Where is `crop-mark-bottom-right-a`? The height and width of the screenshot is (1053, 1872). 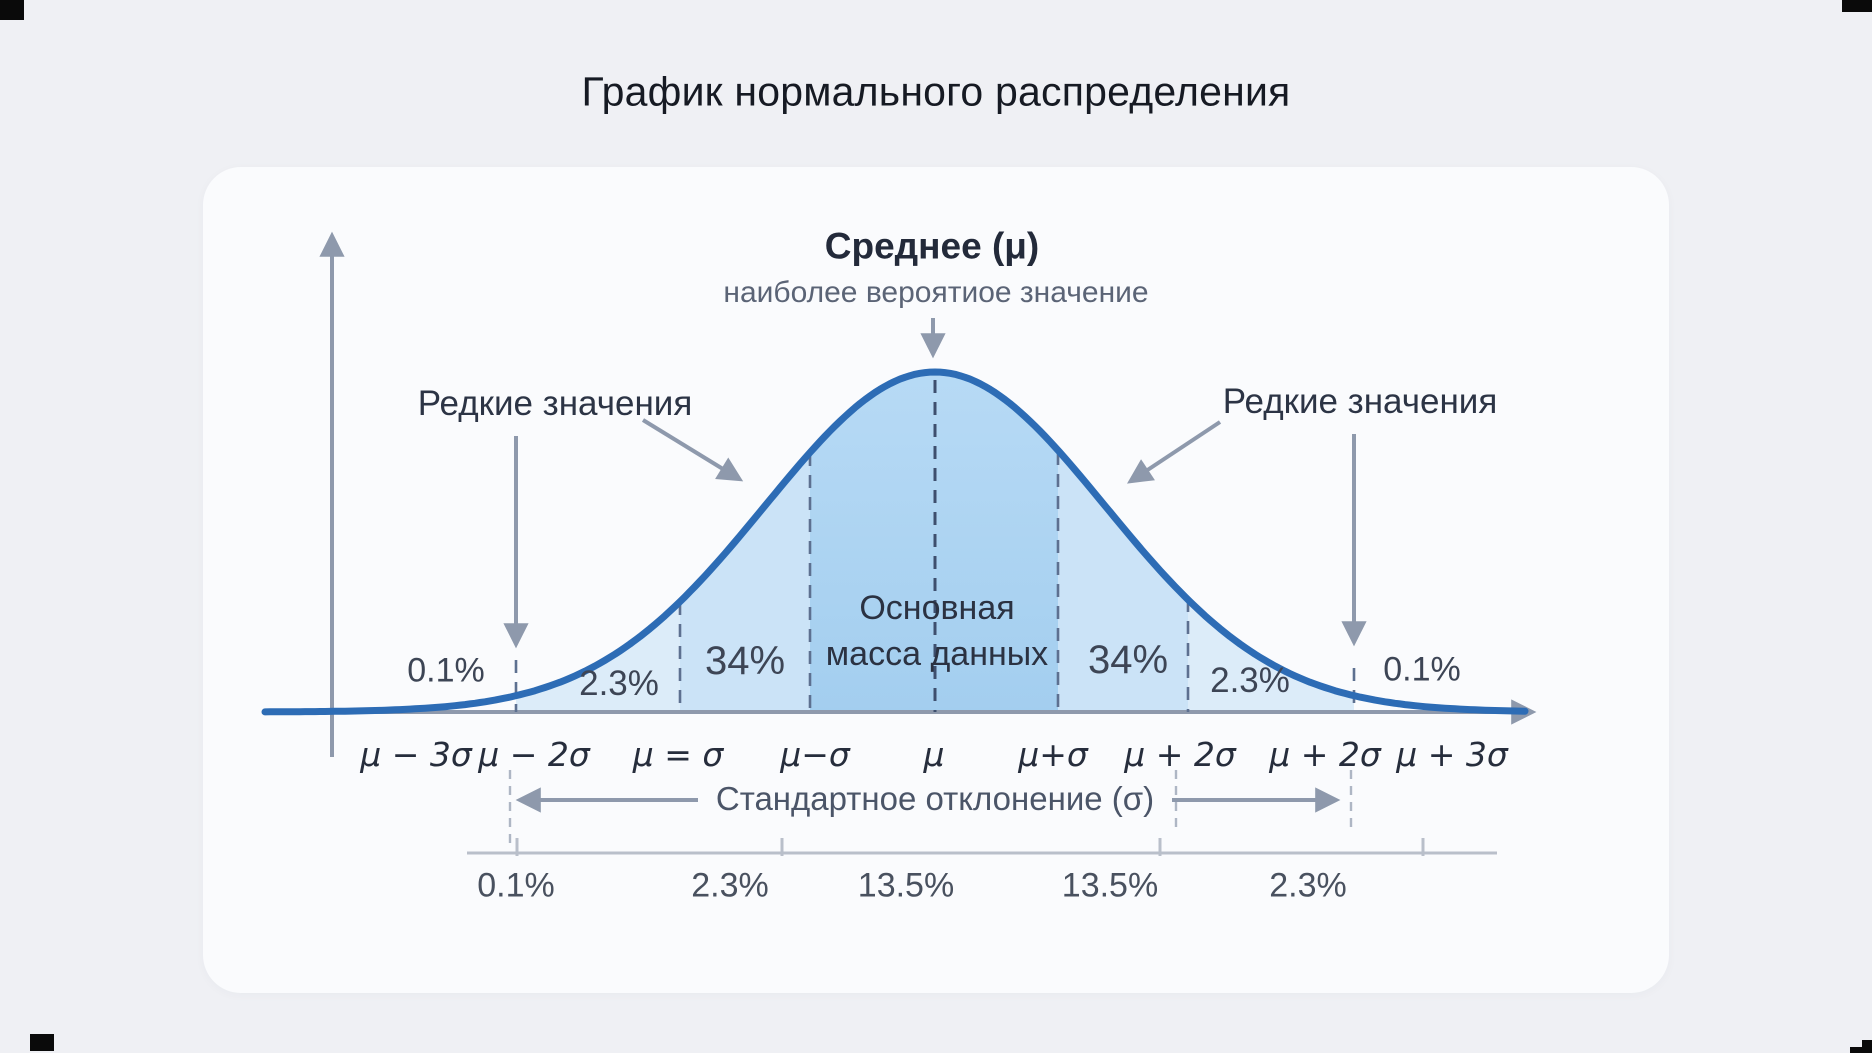
crop-mark-bottom-right-a is located at coordinates (1867, 1046).